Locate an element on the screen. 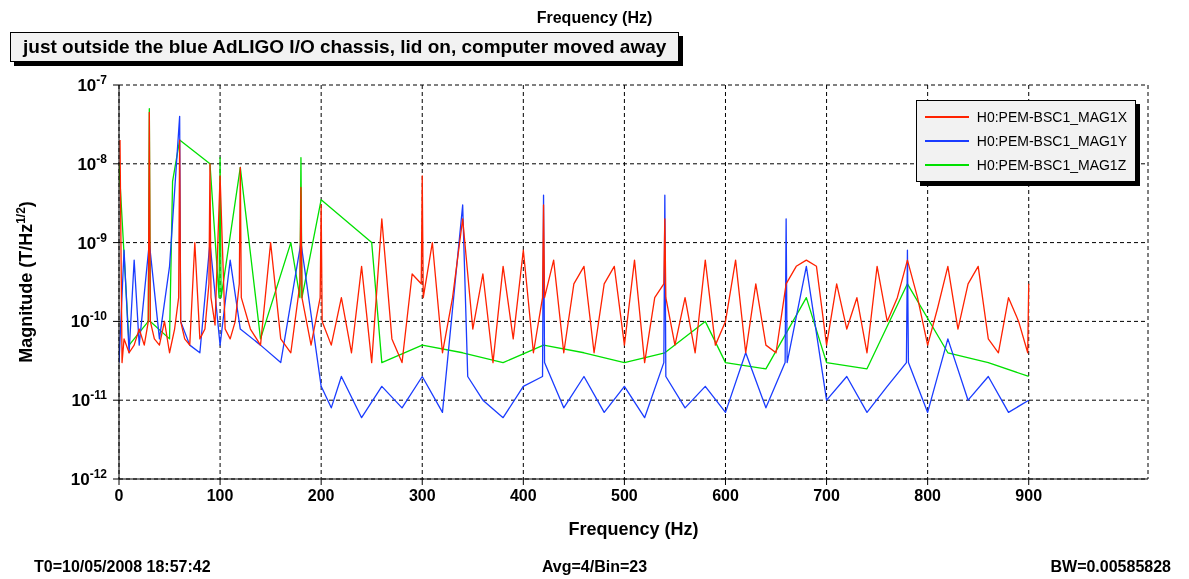  x-tick-label: 0 is located at coordinates (119, 495).